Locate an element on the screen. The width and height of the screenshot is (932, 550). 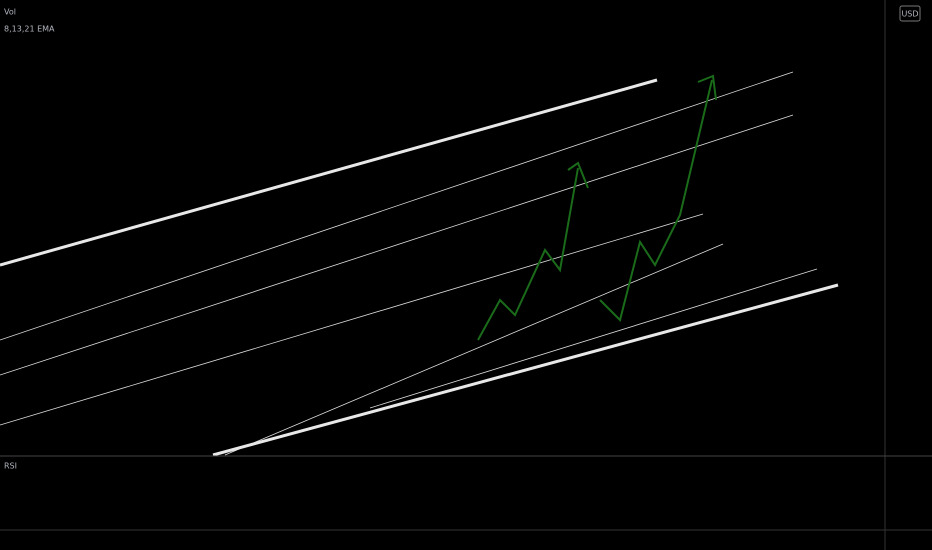
currency-box is located at coordinates (910, 13).